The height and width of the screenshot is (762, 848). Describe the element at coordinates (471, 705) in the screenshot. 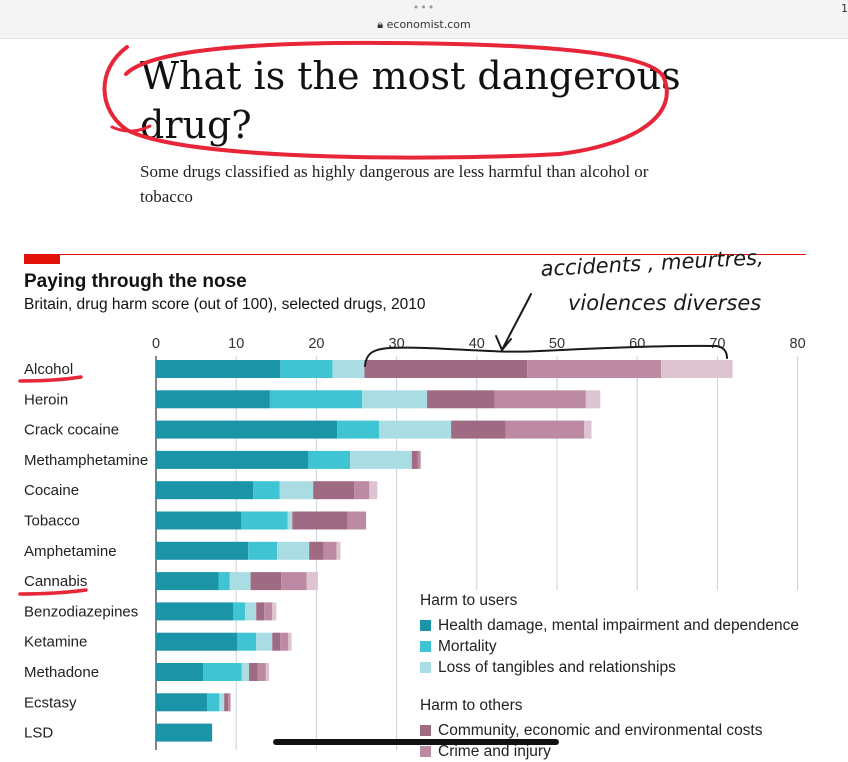

I see `legend-group-title: Harm to others` at that location.